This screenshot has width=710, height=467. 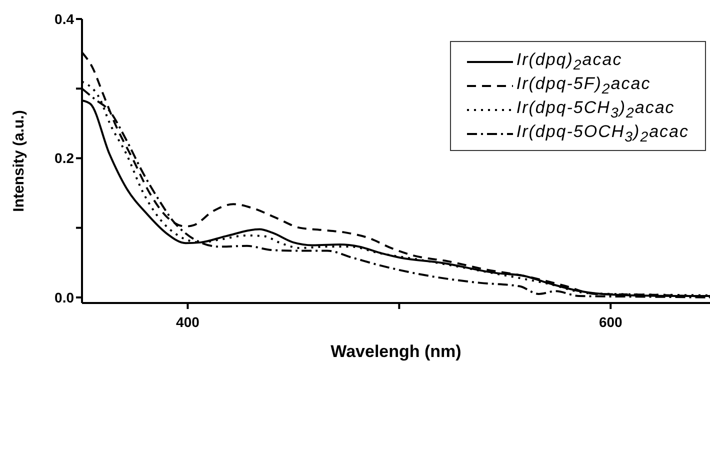 I want to click on x-tick-label: 400, so click(x=188, y=322).